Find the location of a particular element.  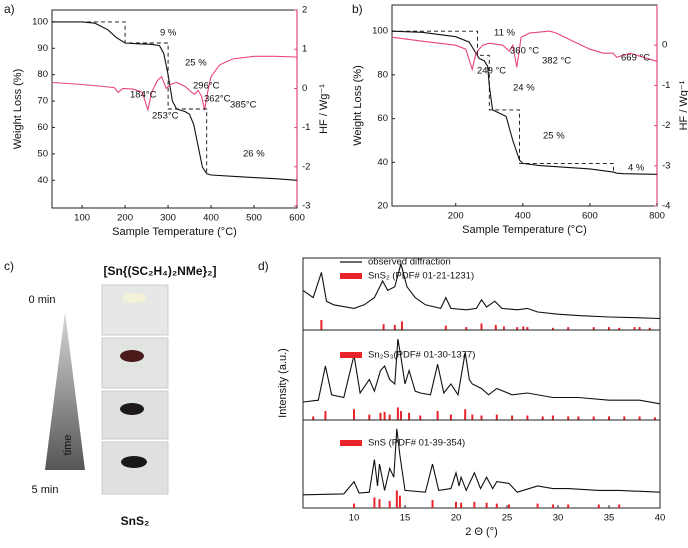

annotation: 9 % is located at coordinates (168, 33).